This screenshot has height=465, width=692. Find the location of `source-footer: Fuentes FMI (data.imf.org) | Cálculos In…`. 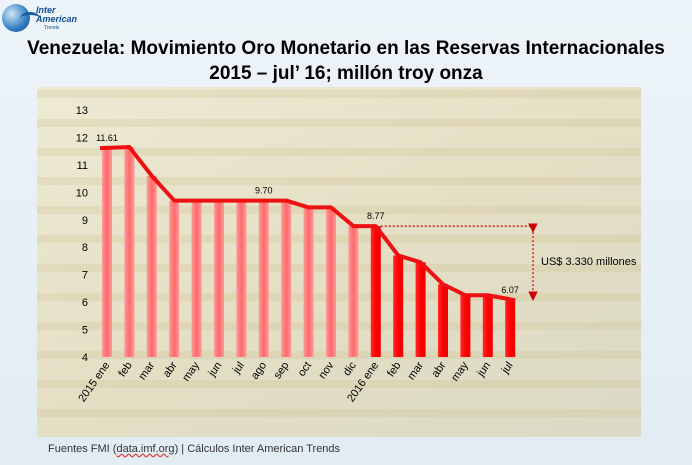

source-footer: Fuentes FMI (data.imf.org) | Cálculos In… is located at coordinates (194, 449).